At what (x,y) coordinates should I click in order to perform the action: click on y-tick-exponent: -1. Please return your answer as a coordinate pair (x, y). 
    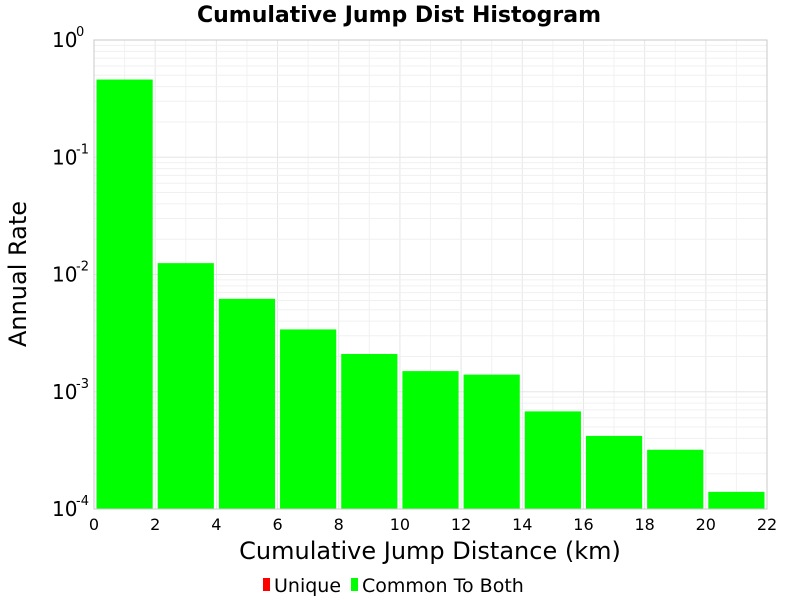
    Looking at the image, I should click on (82, 149).